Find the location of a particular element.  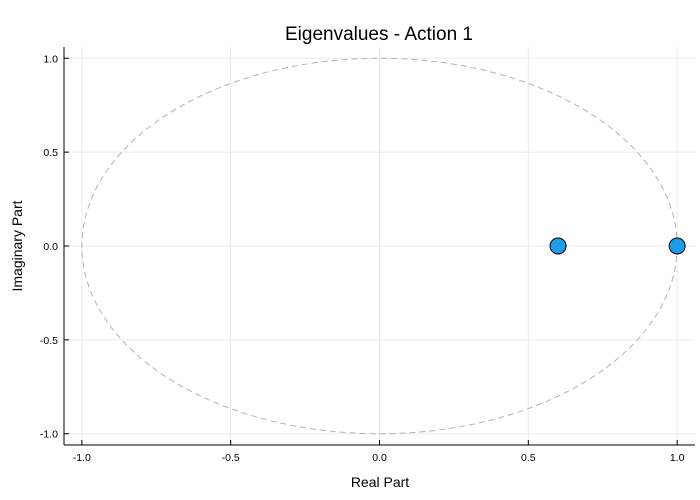

x-tick-label: 1.0 is located at coordinates (677, 458).